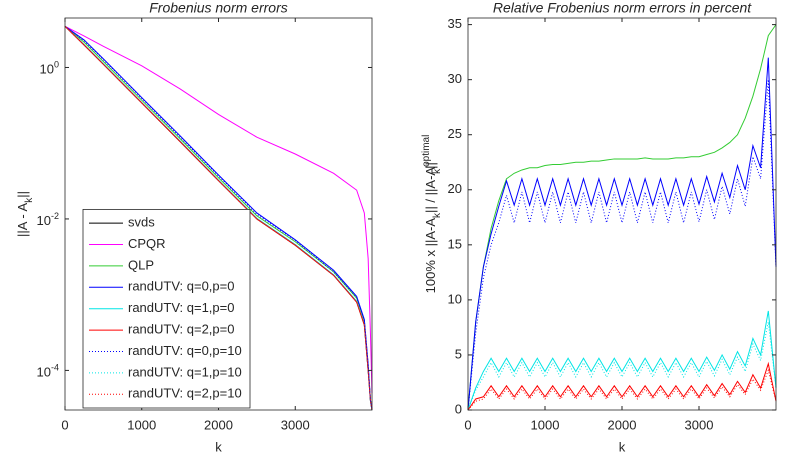 The height and width of the screenshot is (458, 789). What do you see at coordinates (458, 408) in the screenshot?
I see `y-tick-label: 0` at bounding box center [458, 408].